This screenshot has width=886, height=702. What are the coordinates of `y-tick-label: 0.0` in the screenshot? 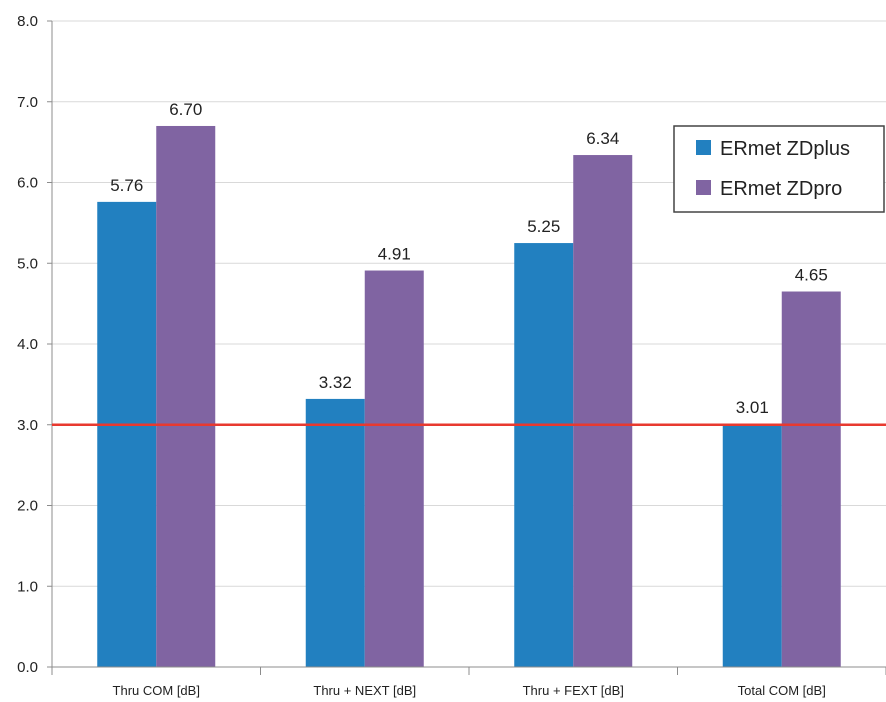 It's located at (27, 667).